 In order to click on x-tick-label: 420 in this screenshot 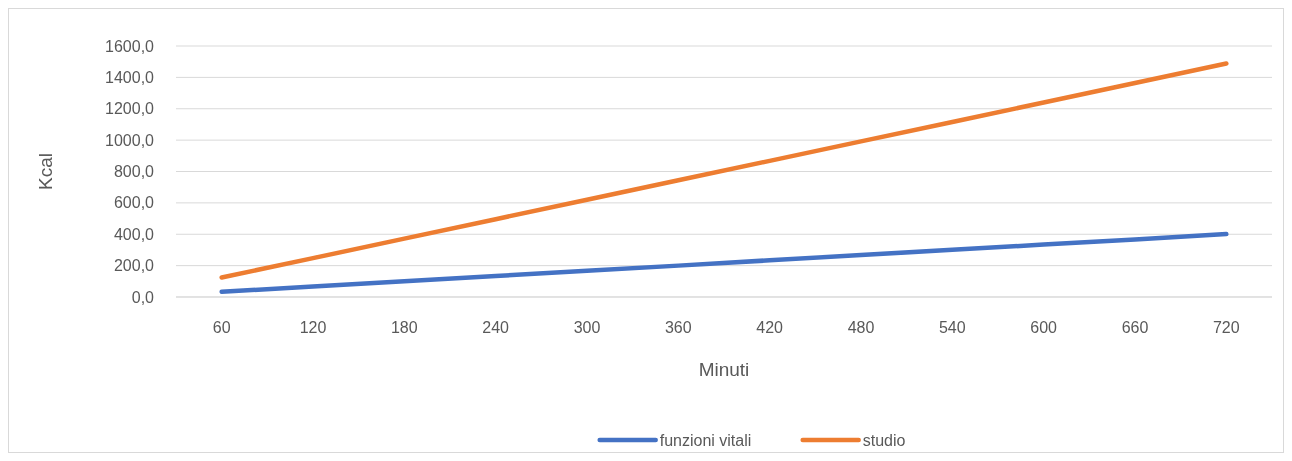, I will do `click(770, 327)`.